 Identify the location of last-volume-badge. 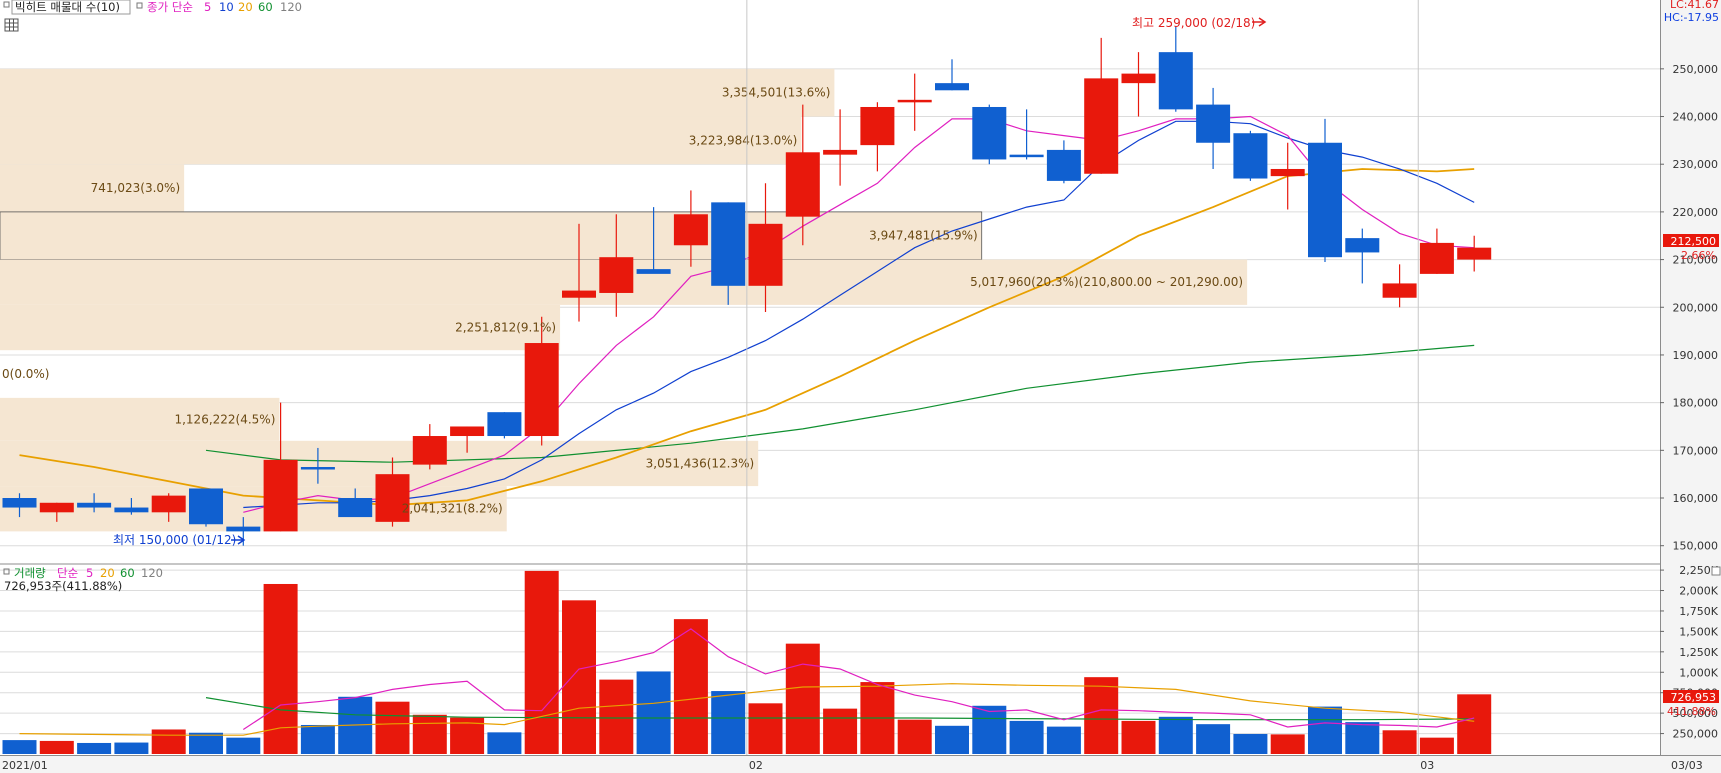
(1691, 696).